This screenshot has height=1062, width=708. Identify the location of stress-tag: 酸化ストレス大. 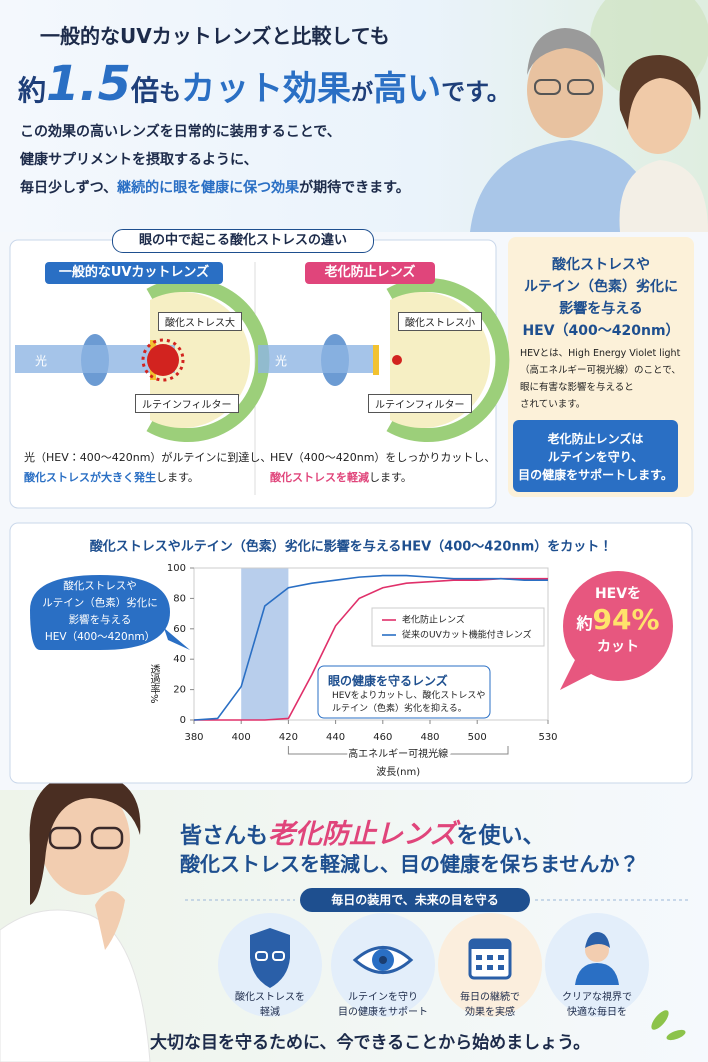
(200, 321).